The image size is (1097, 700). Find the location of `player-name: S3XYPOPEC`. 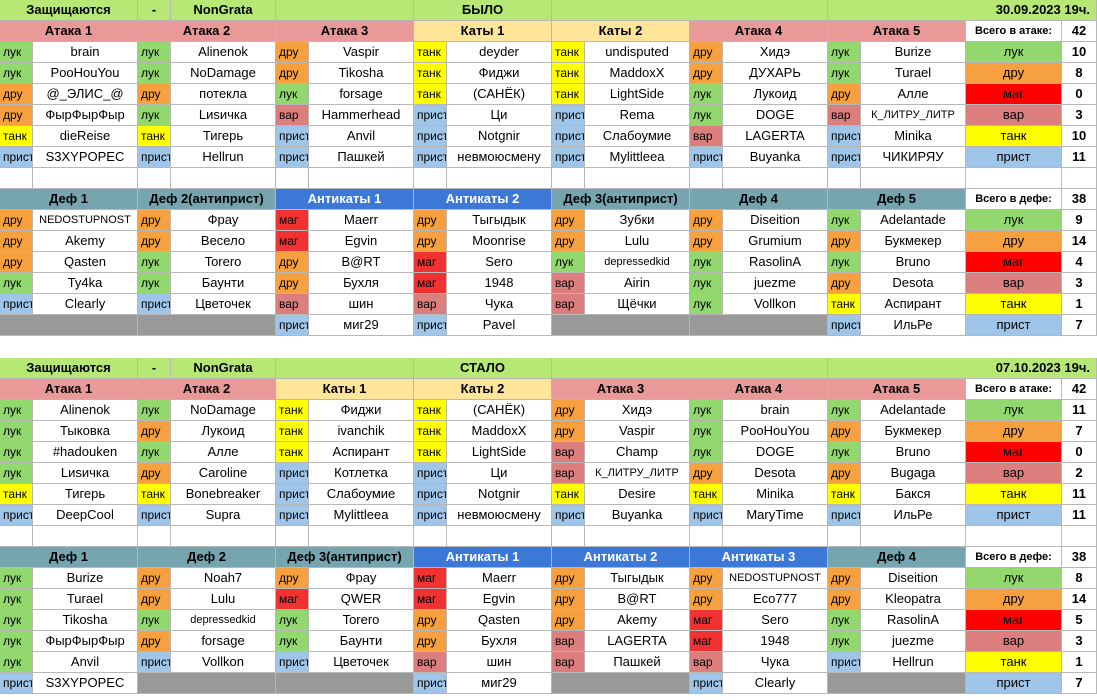

player-name: S3XYPOPEC is located at coordinates (85, 157).